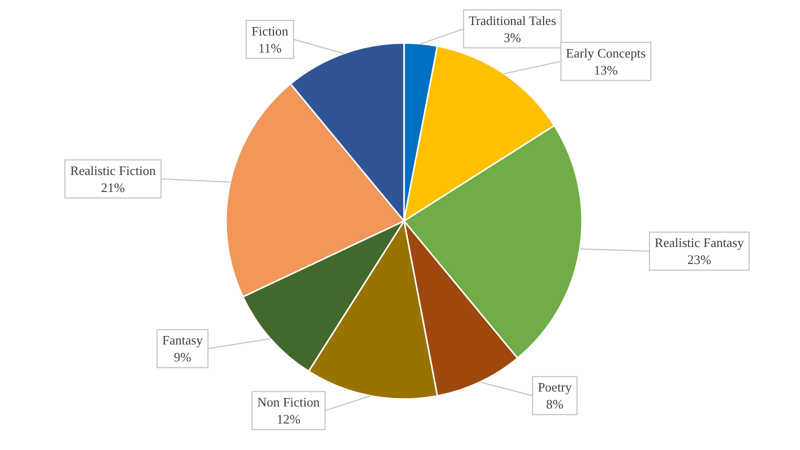 The width and height of the screenshot is (800, 450). What do you see at coordinates (270, 30) in the screenshot?
I see `slice-label: Fiction` at bounding box center [270, 30].